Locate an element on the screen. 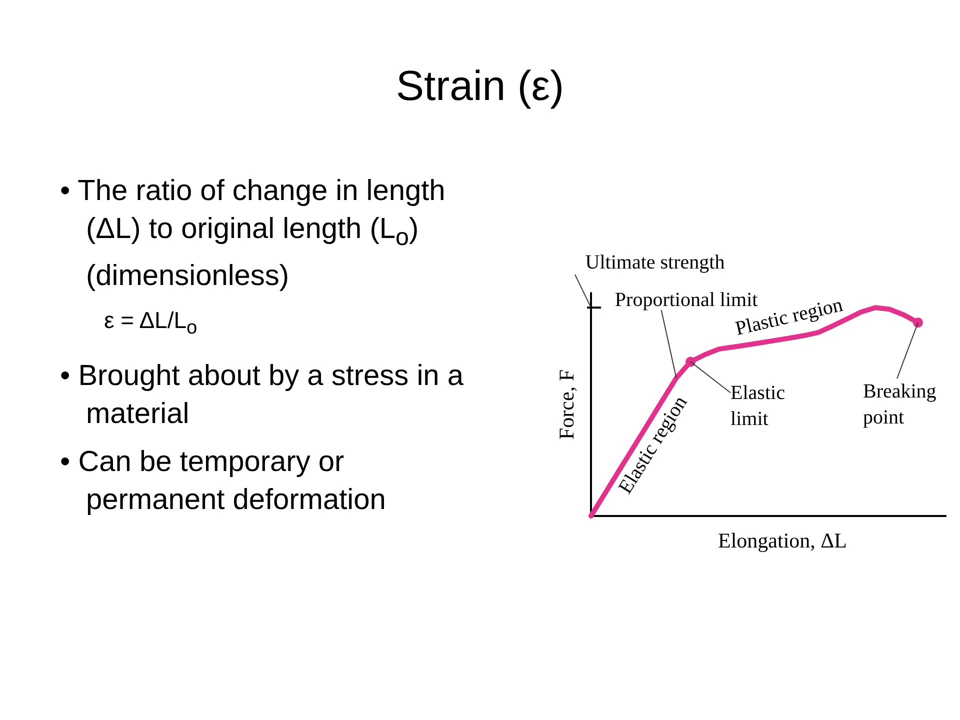 The image size is (960, 720). x-axis-title: Elongation, ΔL is located at coordinates (782, 540).